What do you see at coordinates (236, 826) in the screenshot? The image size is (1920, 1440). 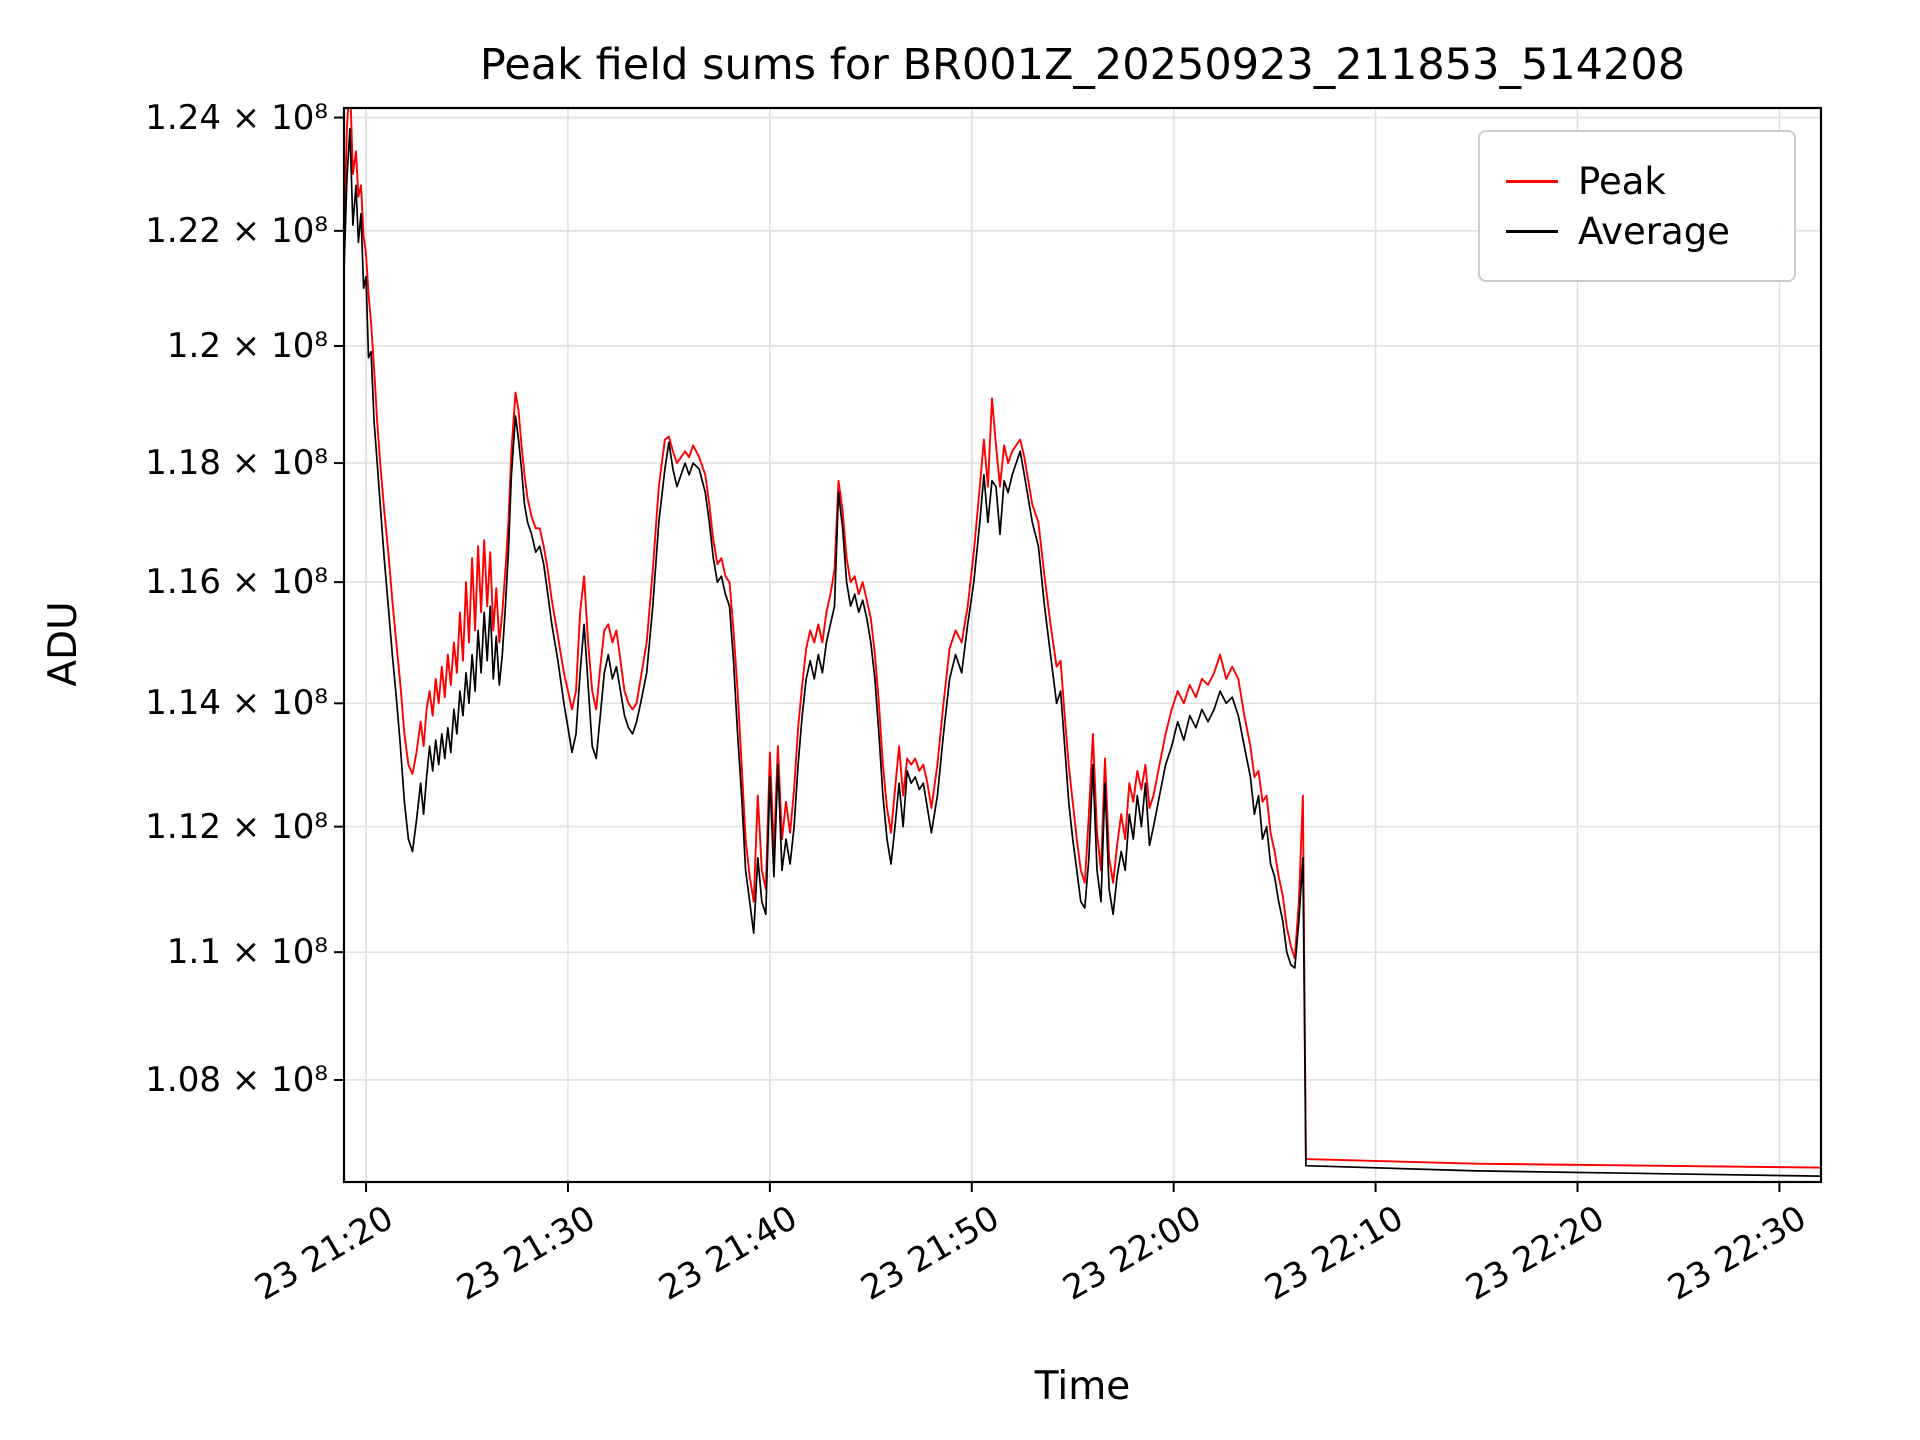 I see `y-tick-label: 1.12 × 10⁸` at bounding box center [236, 826].